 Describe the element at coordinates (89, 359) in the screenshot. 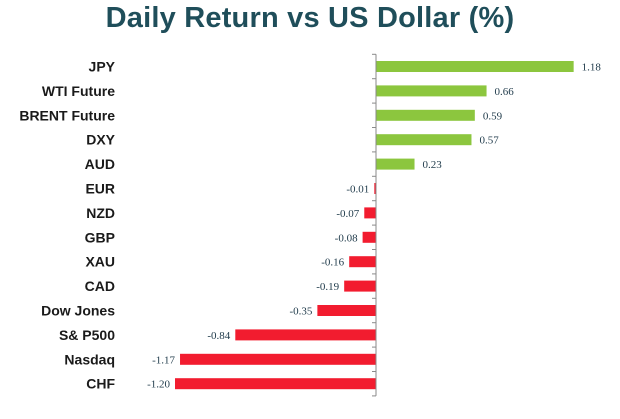

I see `category-label: Nasdaq` at that location.